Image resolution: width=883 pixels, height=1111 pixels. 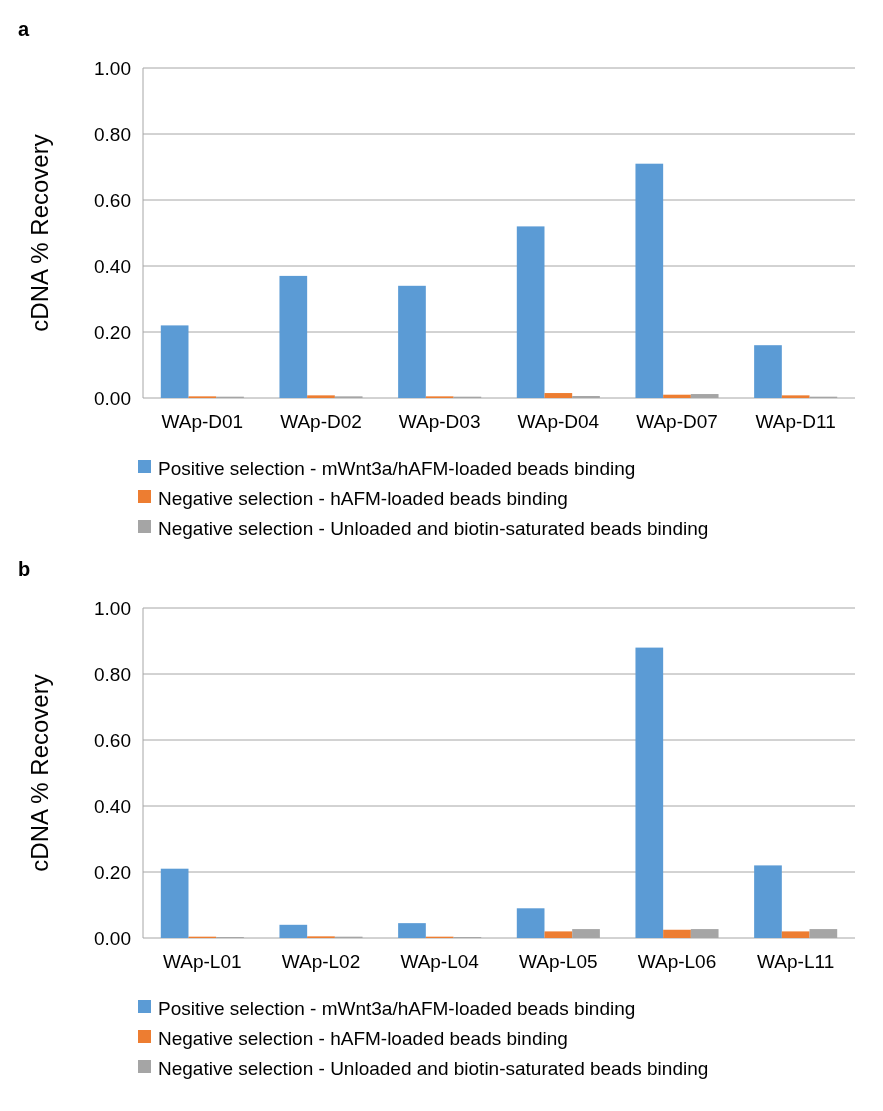 What do you see at coordinates (440, 961) in the screenshot?
I see `x-tick-label: WAp-L04` at bounding box center [440, 961].